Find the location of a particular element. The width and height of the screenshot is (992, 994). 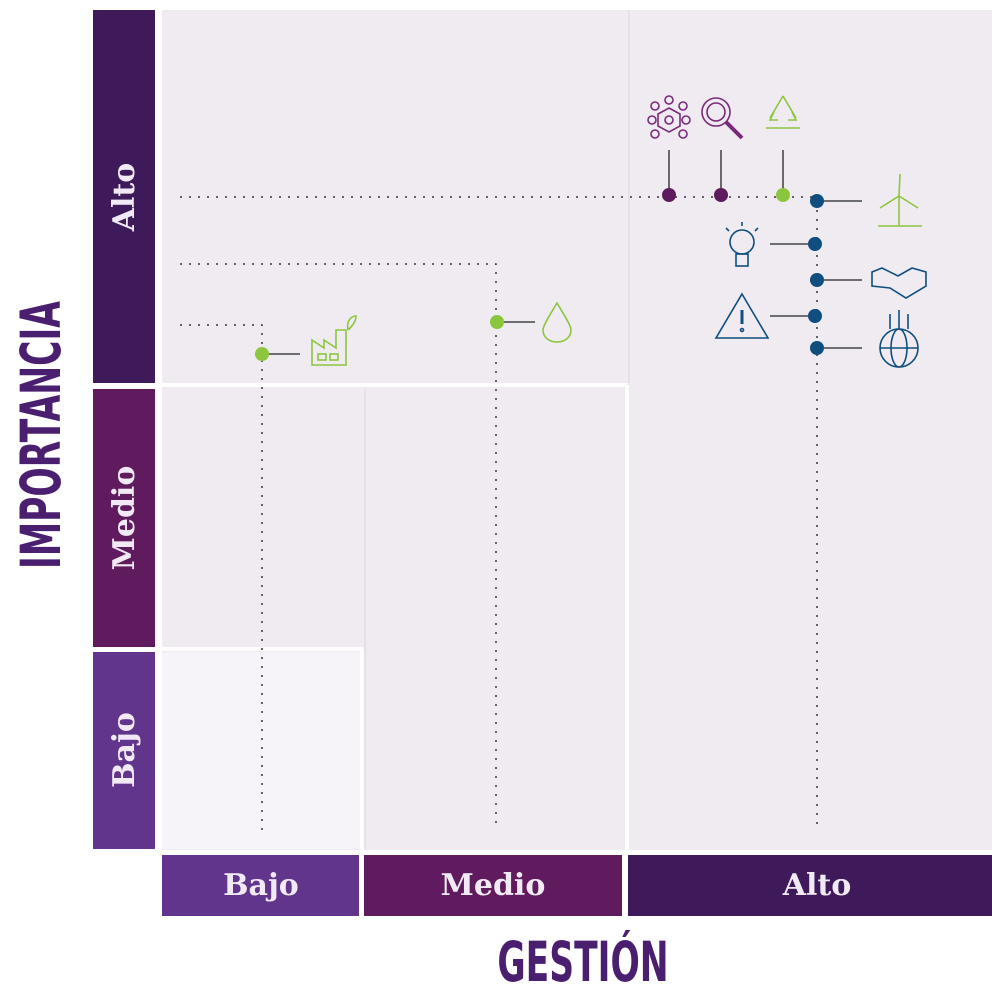

recycle-icon is located at coordinates (783, 112).